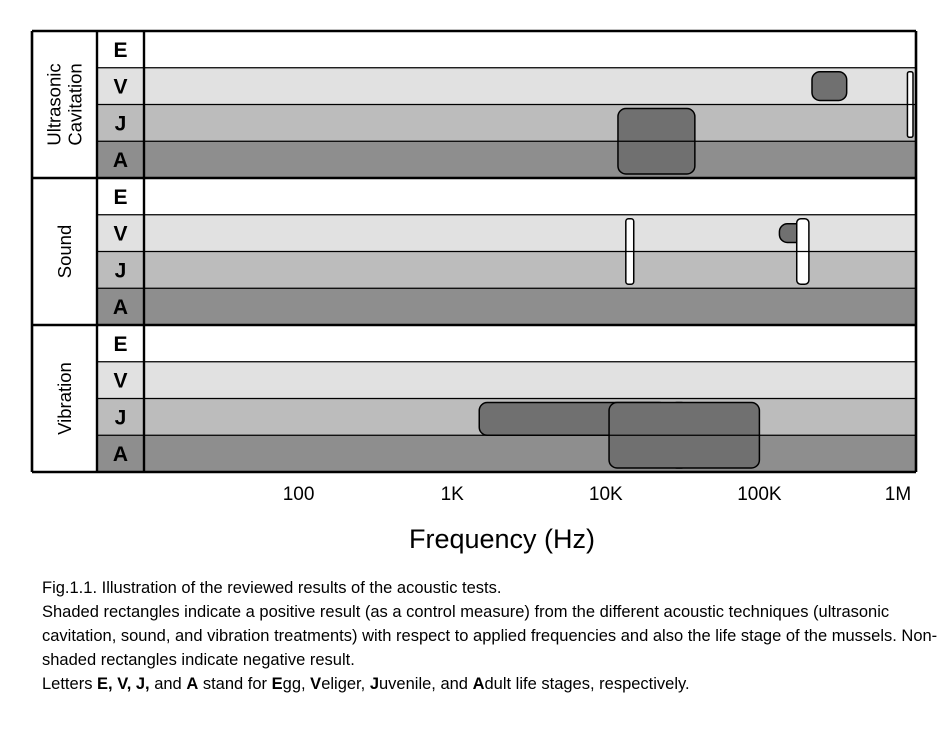 The height and width of the screenshot is (737, 949). What do you see at coordinates (506, 306) in the screenshot?
I see `row-1-A` at bounding box center [506, 306].